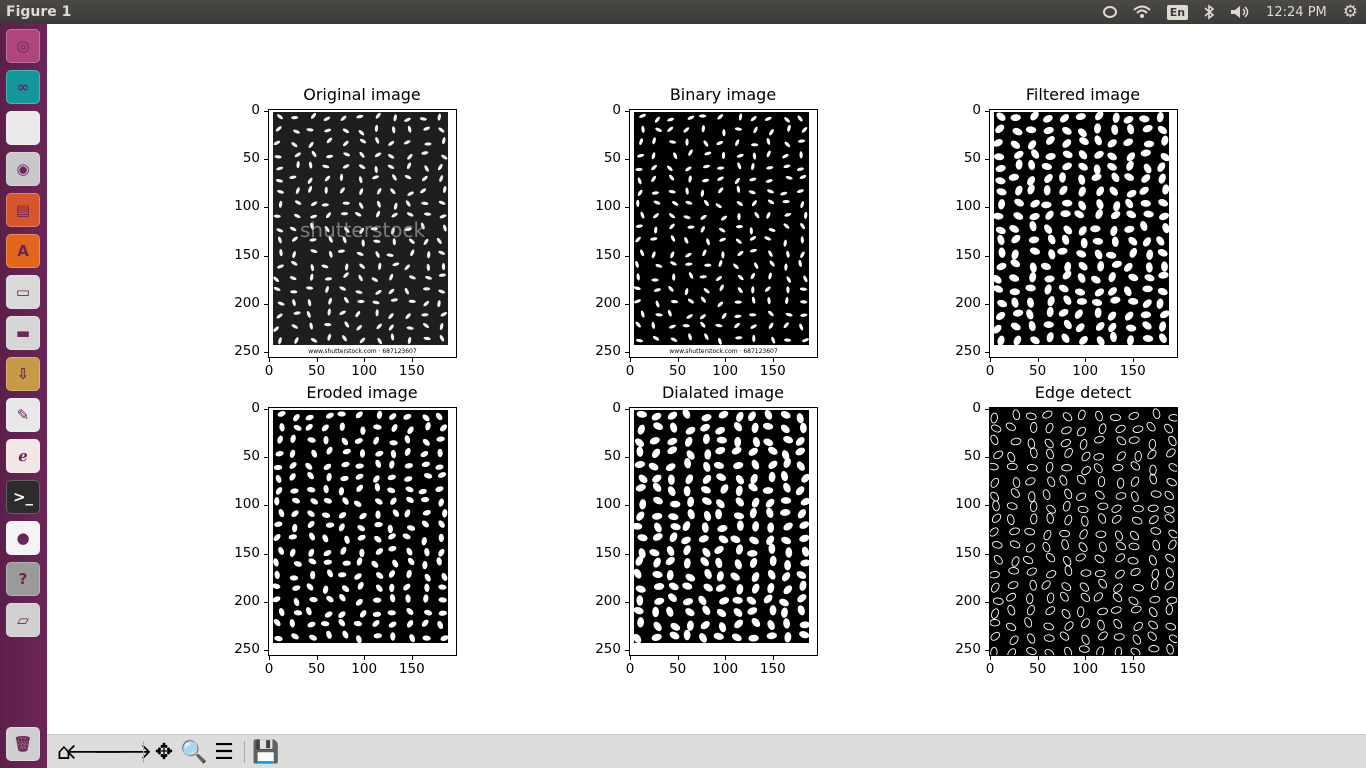 This screenshot has height=768, width=1366. Describe the element at coordinates (1109, 12) in the screenshot. I see `dropbox-icon` at that location.